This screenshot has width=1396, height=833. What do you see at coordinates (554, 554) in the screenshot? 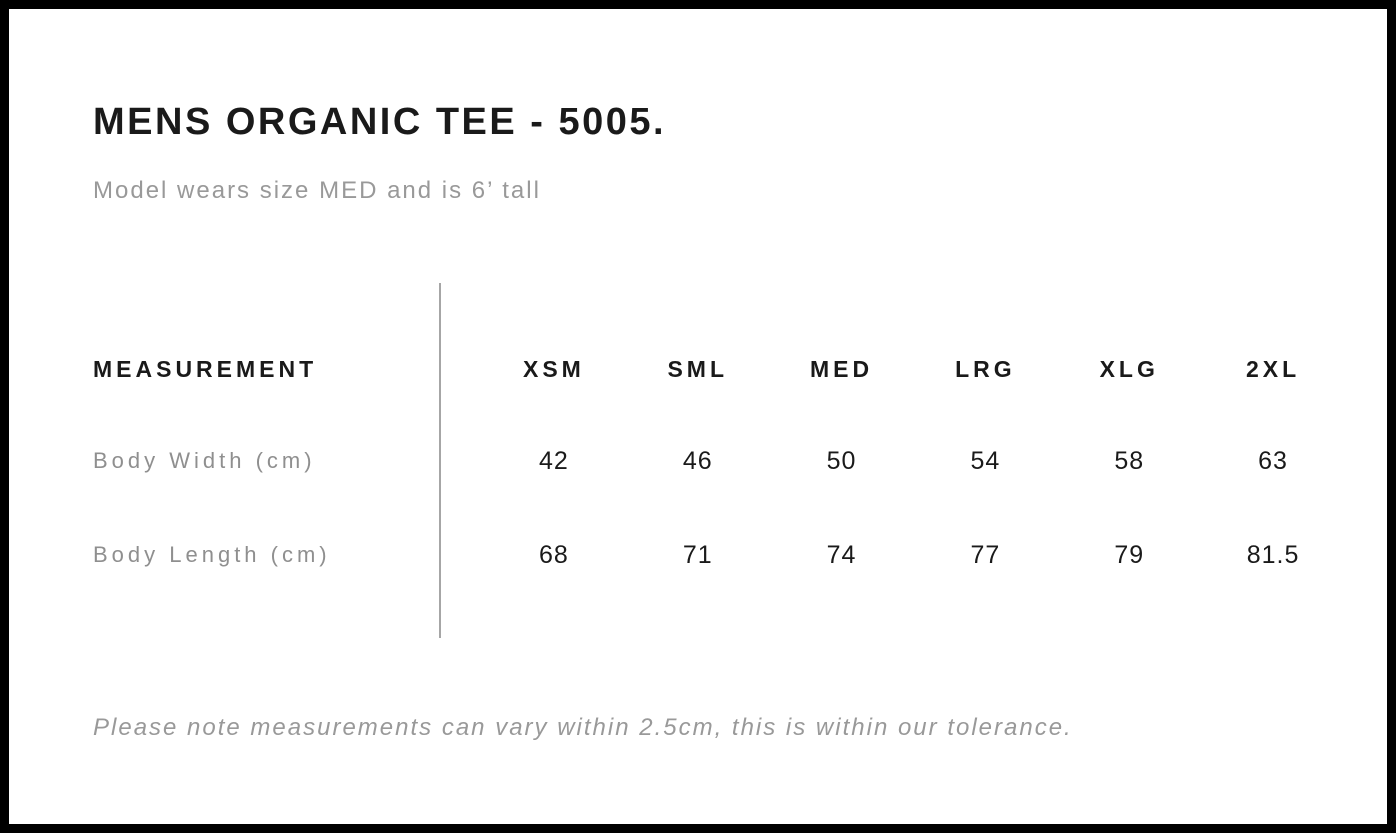
I see `size-value-cell: 68` at bounding box center [554, 554].